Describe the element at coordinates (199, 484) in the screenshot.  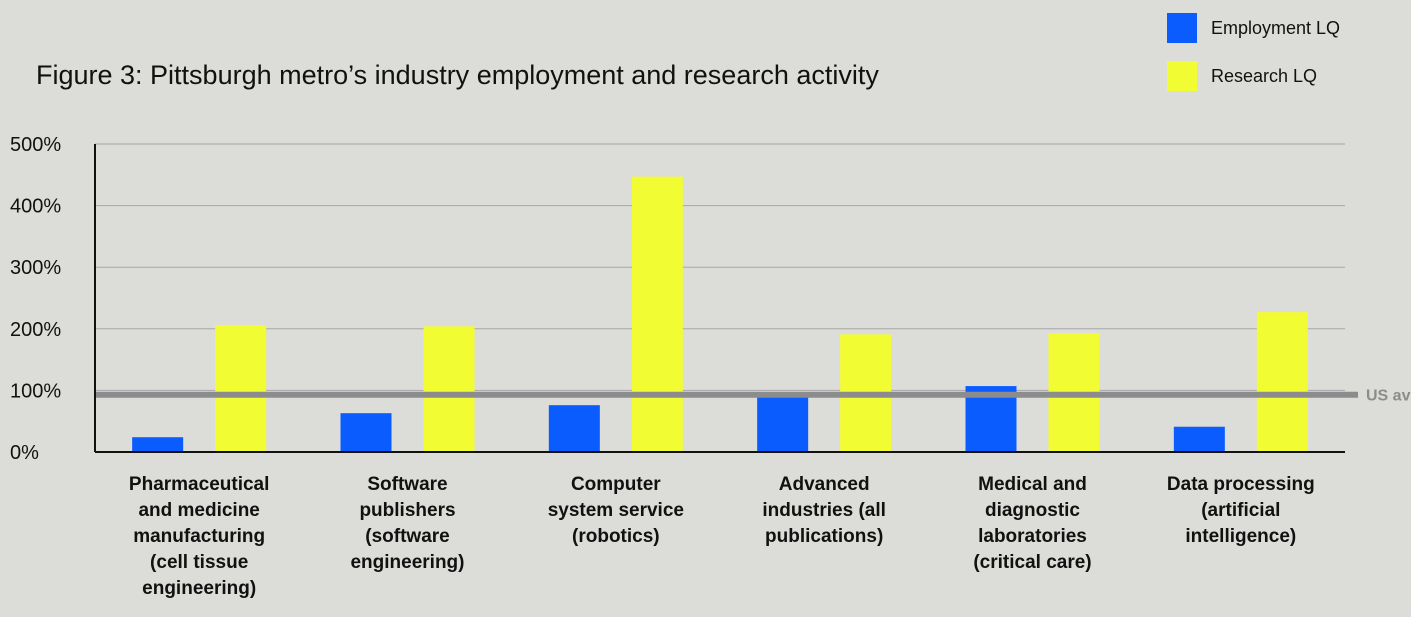
I see `x-category-label-line: Pharmaceutical` at that location.